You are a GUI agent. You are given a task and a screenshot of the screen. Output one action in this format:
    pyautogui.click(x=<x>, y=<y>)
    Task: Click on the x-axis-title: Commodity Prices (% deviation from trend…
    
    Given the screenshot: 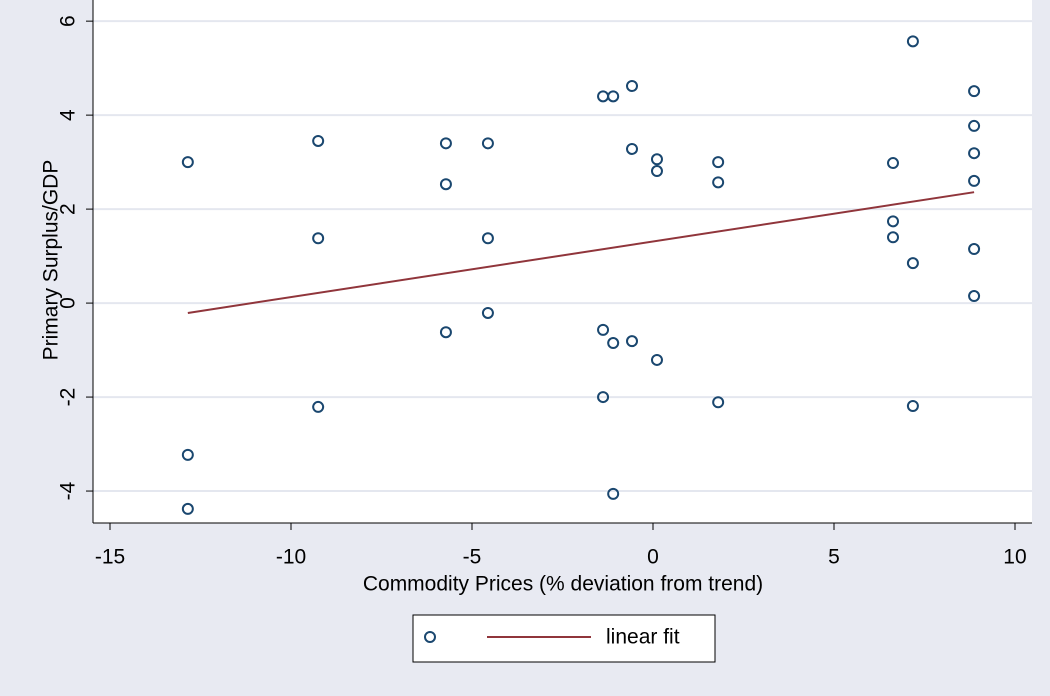 What is the action you would take?
    pyautogui.click(x=563, y=584)
    